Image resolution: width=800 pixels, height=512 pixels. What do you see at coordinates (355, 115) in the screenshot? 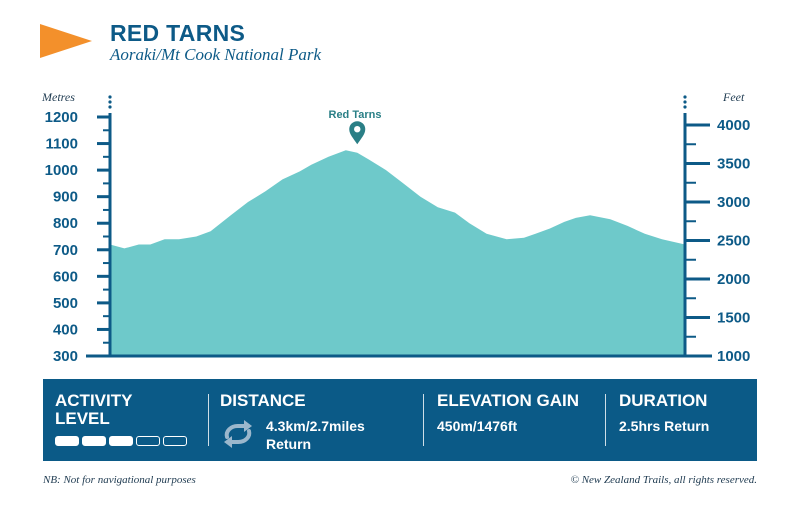
I see `summit-label: Red Tarns` at bounding box center [355, 115].